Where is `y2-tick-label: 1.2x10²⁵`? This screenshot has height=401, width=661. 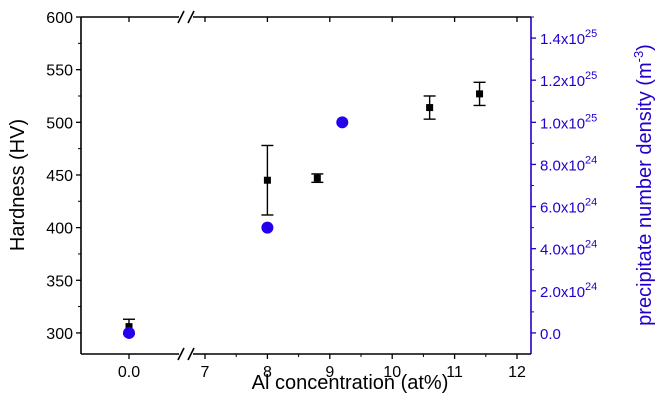 y2-tick-label: 1.2x10²⁵ is located at coordinates (568, 80).